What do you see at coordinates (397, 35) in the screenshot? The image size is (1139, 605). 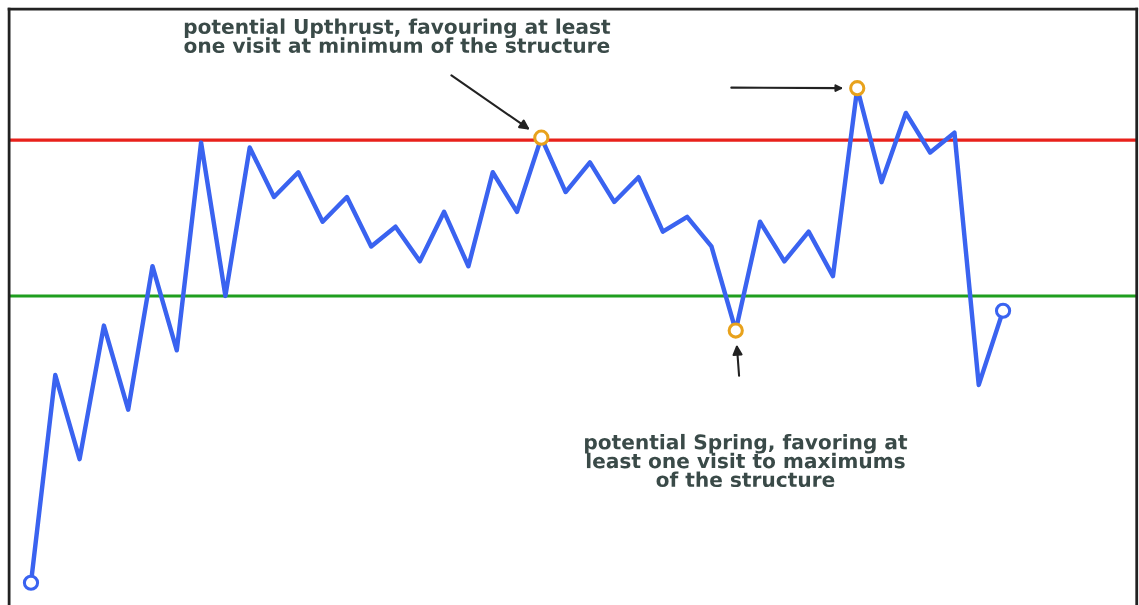 I see `text: potential Upthrust, favouring at least one visit at minimum of the structure` at bounding box center [397, 35].